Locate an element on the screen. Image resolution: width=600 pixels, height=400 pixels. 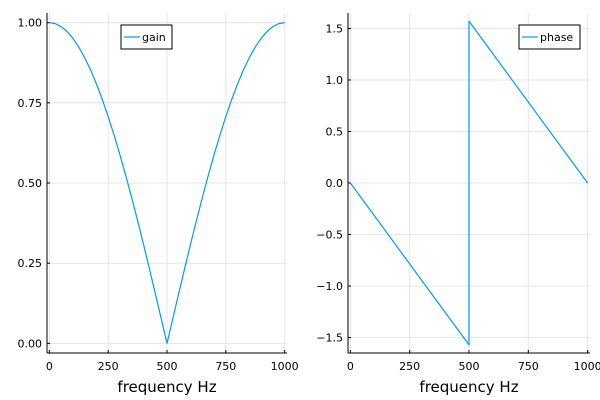
phase-y-tick-label-4: 0.5 is located at coordinates (335, 131).